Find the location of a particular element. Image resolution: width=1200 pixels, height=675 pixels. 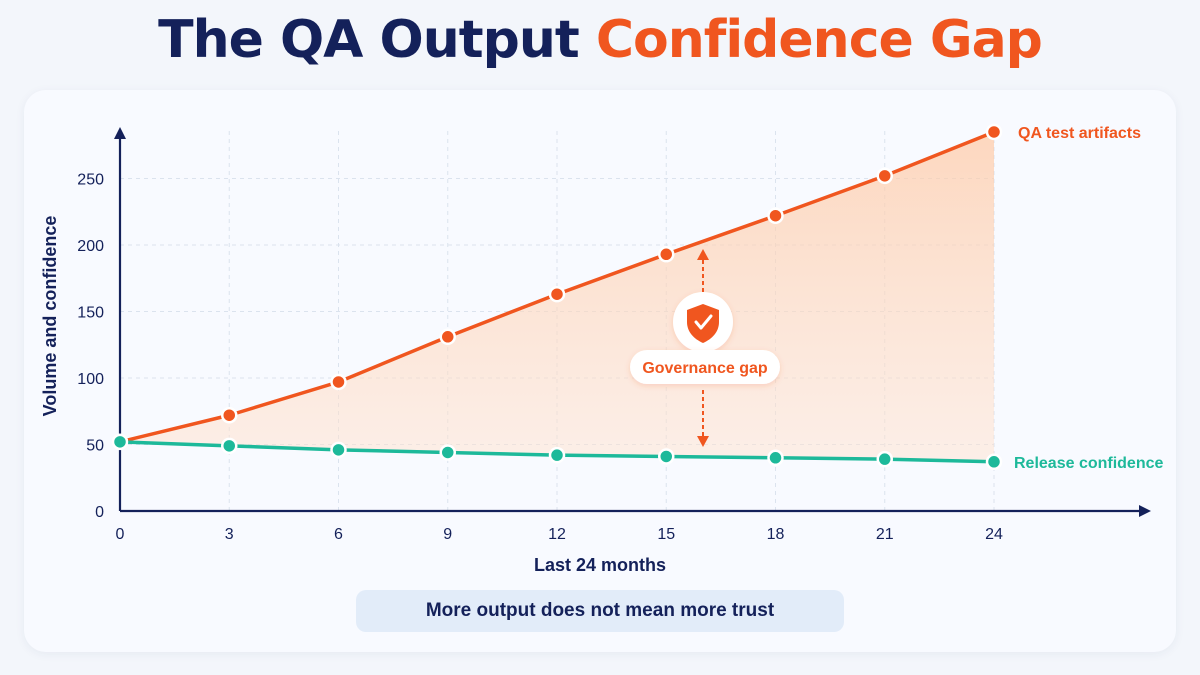

footer-message: More output does not mean more trust is located at coordinates (600, 611).